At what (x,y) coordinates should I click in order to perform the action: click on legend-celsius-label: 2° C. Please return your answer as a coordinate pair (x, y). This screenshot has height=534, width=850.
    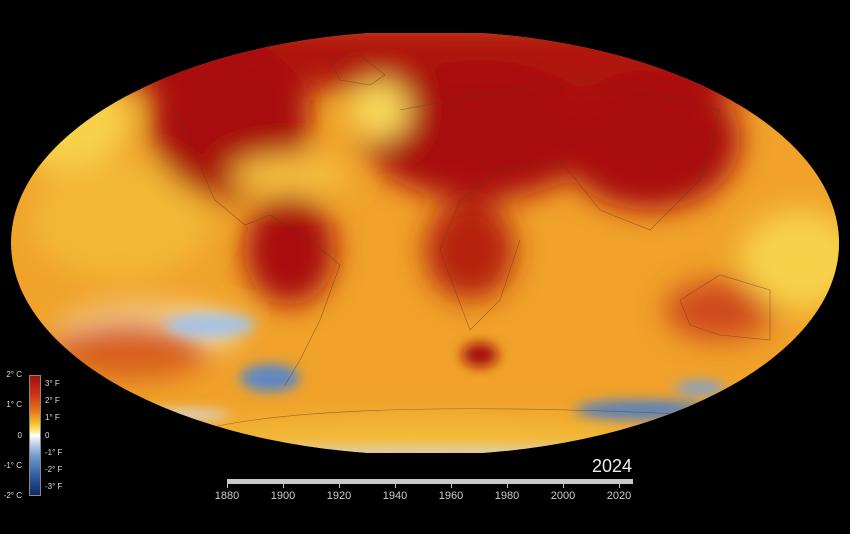
    Looking at the image, I should click on (14, 374).